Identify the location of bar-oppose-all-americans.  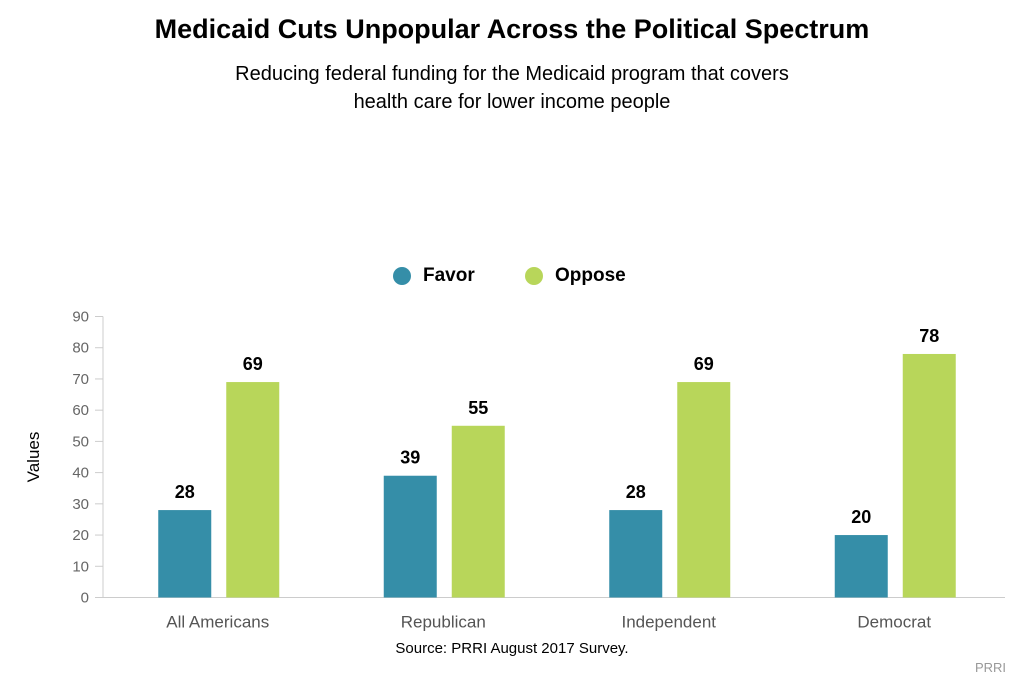
(253, 490).